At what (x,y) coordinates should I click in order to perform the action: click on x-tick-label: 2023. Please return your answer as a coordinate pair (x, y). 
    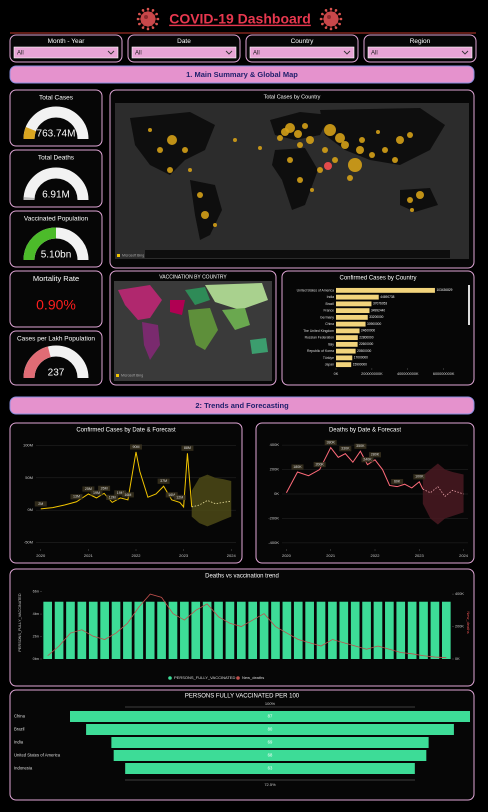
    Looking at the image, I should click on (420, 555).